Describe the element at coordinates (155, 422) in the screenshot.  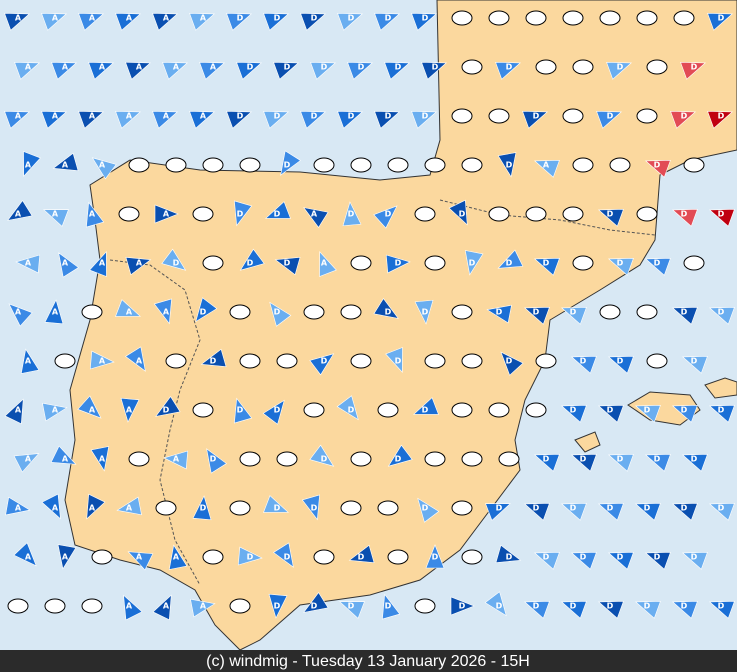
I see `border` at that location.